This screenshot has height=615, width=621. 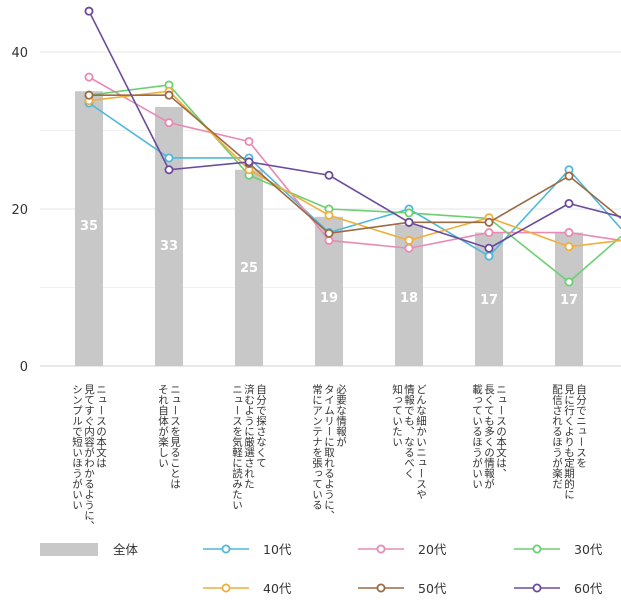 What do you see at coordinates (247, 588) in the screenshot?
I see `legend-item: 40代` at bounding box center [247, 588].